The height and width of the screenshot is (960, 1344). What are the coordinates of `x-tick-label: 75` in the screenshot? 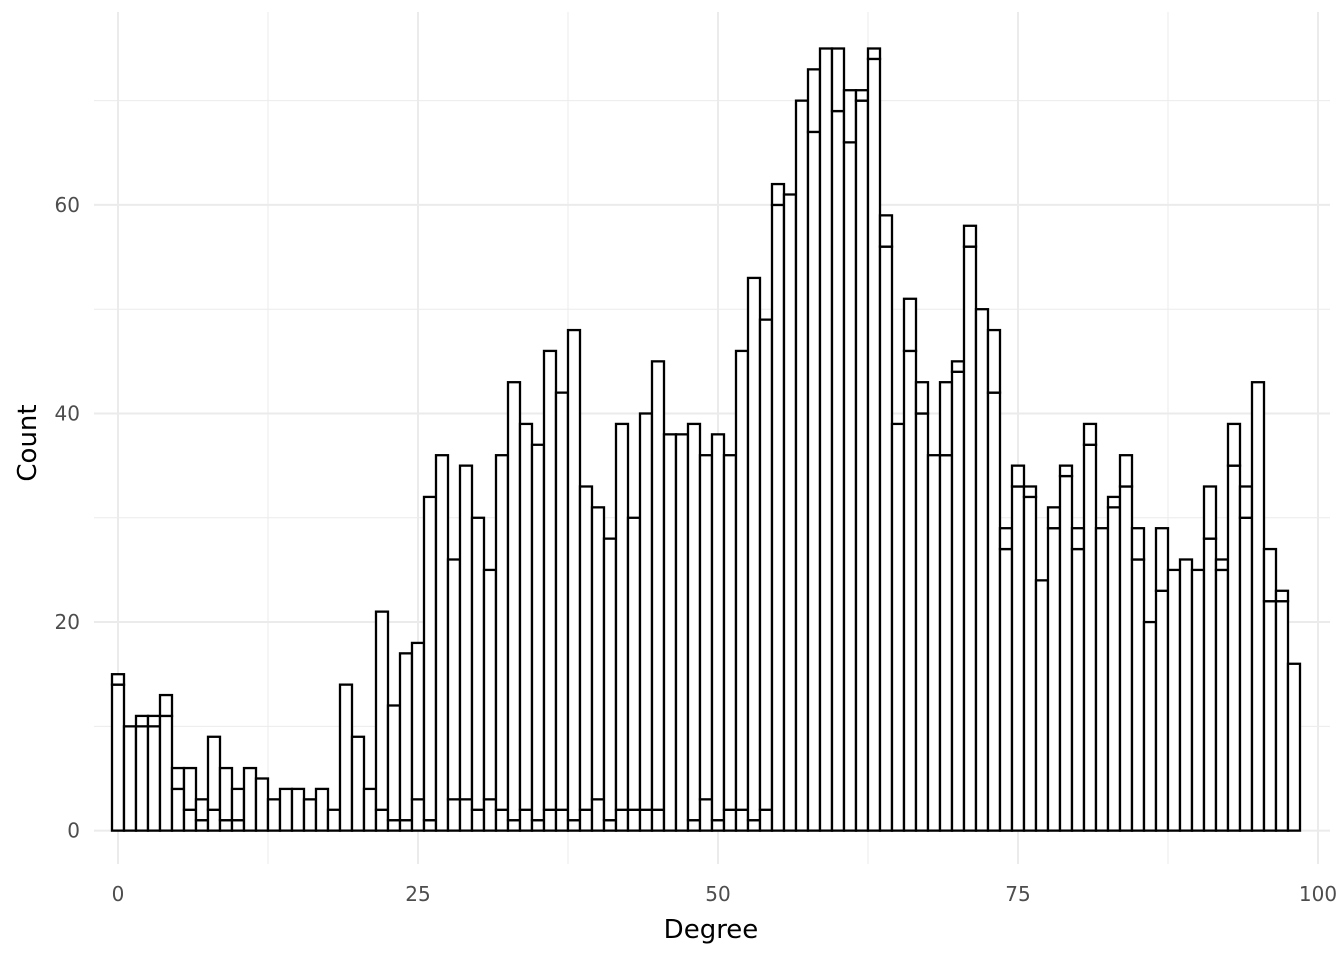 It's located at (1017, 894).